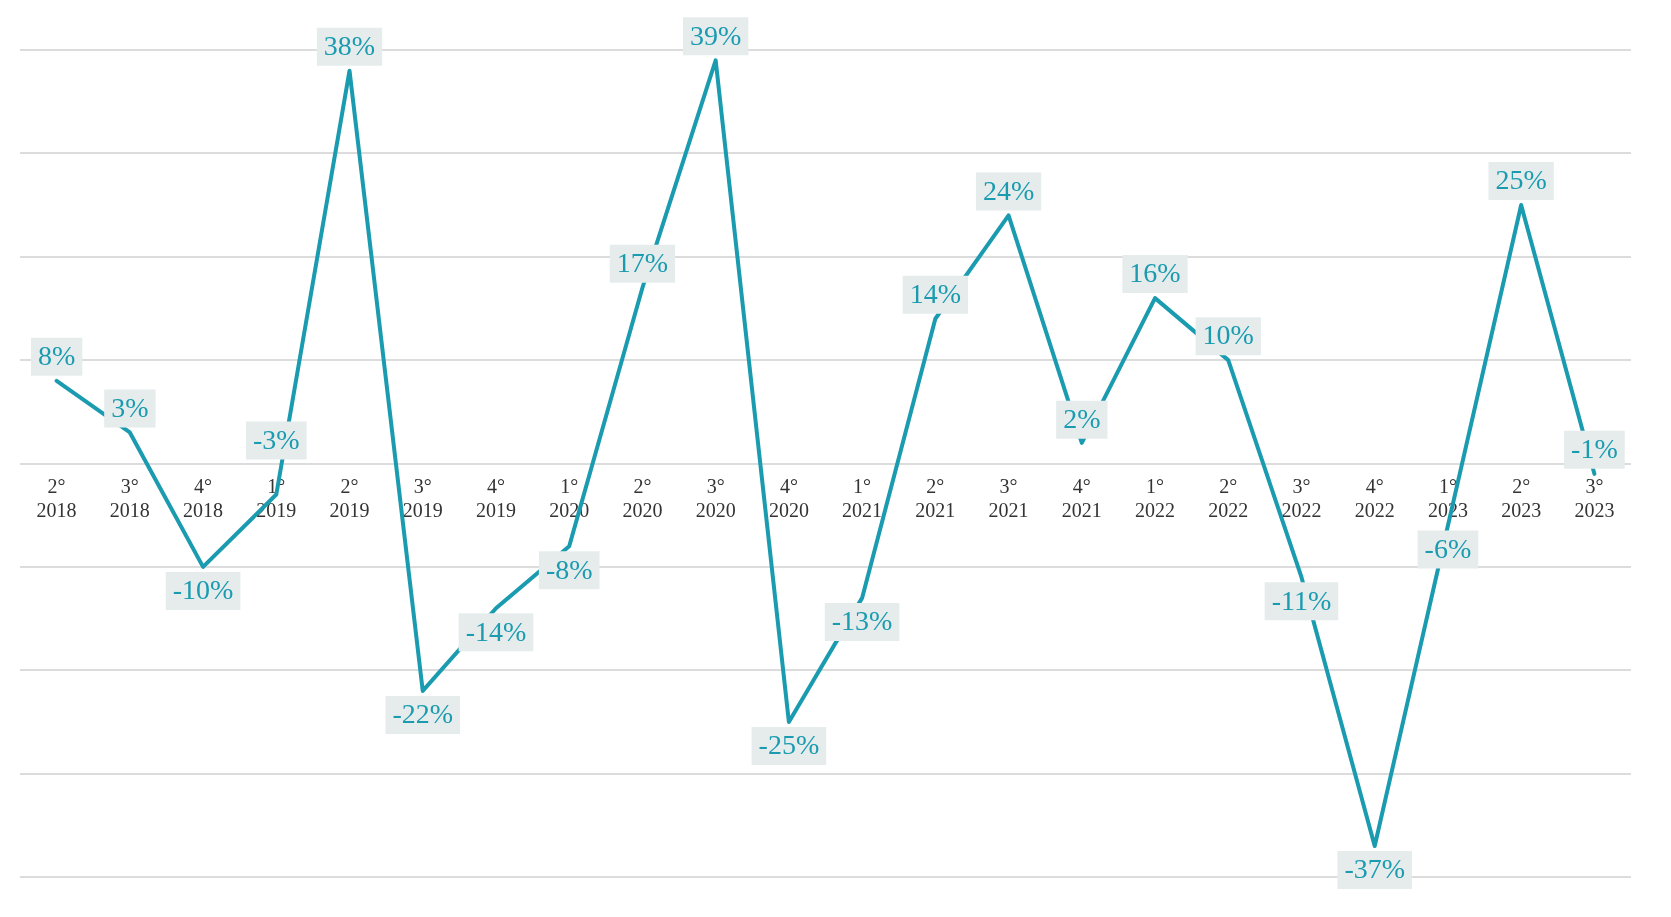 Image resolution: width=1671 pixels, height=917 pixels. I want to click on data-label: -10, so click(191, 590).